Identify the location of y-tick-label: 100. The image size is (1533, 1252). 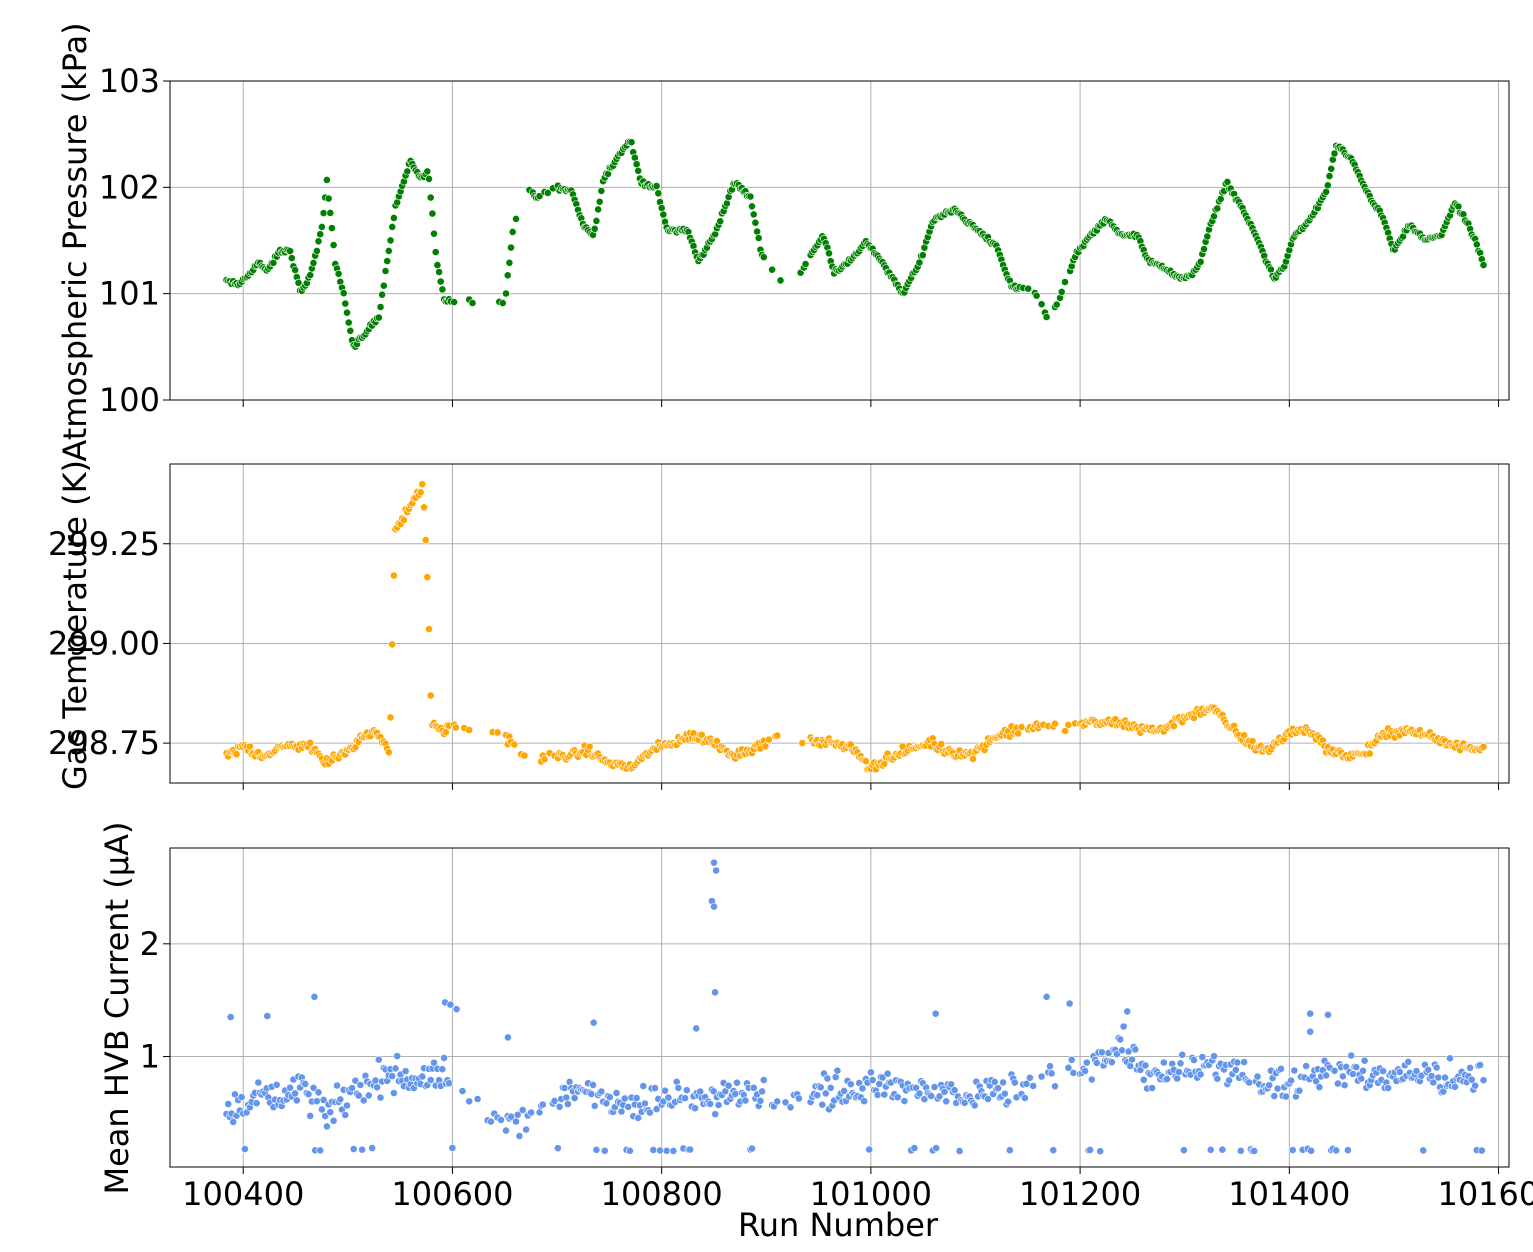
(129, 400).